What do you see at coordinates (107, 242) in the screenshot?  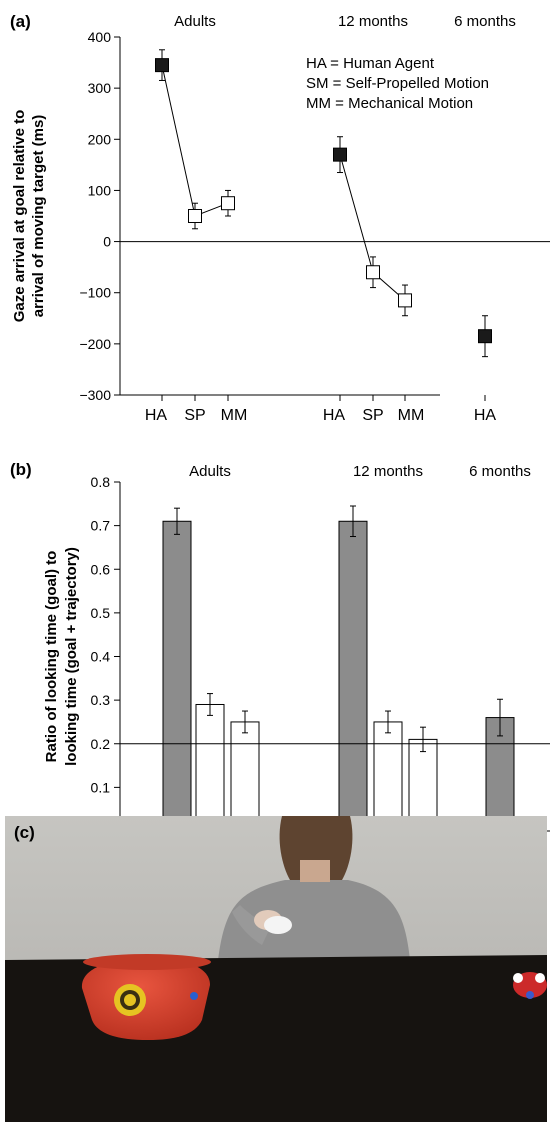 I see `panel-a-y-tick-label: 0` at bounding box center [107, 242].